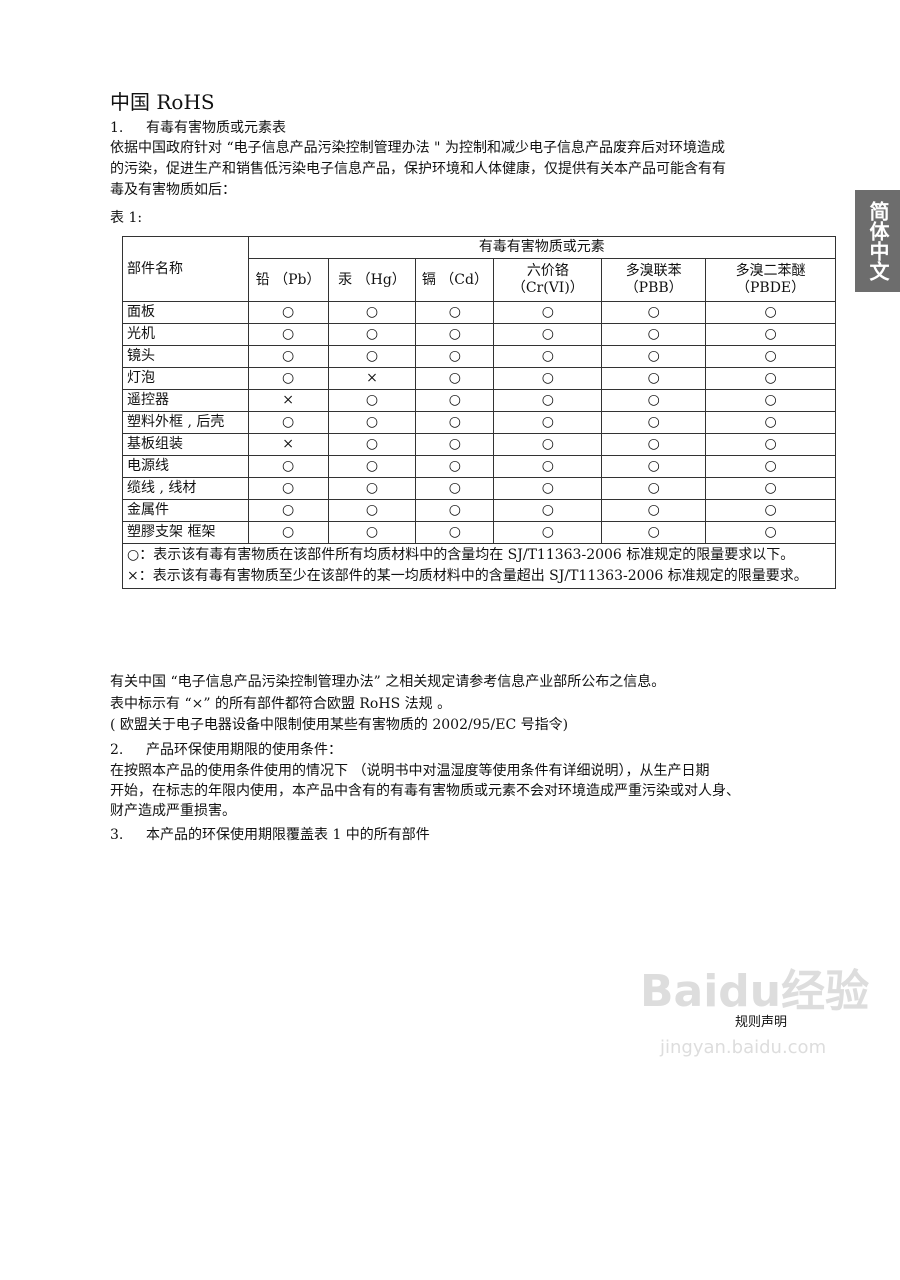 This screenshot has height=1280, width=900. I want to click on table-row: 电源线 ○ ○ ○ ○ ○ ○, so click(479, 466).